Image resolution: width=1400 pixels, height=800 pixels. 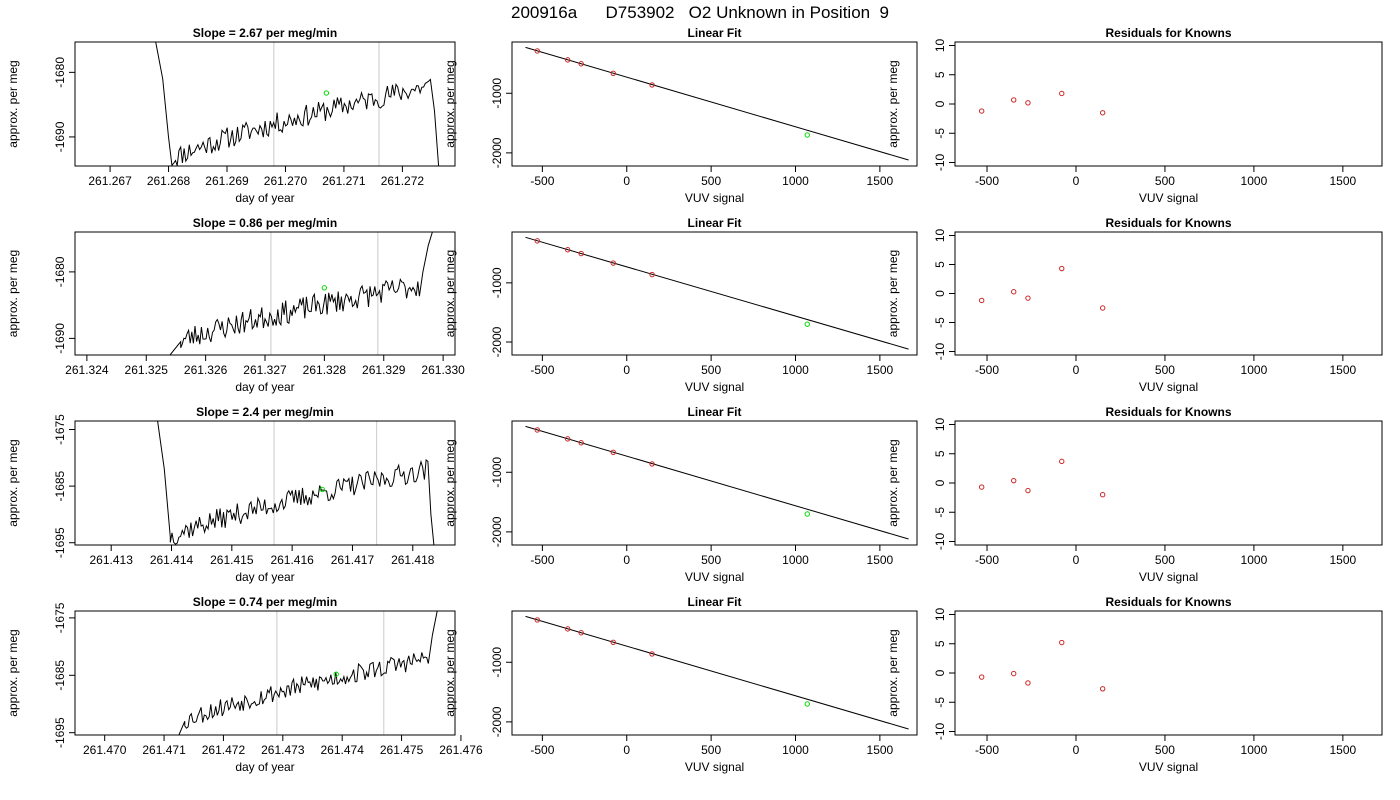 What do you see at coordinates (111, 560) in the screenshot?
I see `x-tick-label: 261.413` at bounding box center [111, 560].